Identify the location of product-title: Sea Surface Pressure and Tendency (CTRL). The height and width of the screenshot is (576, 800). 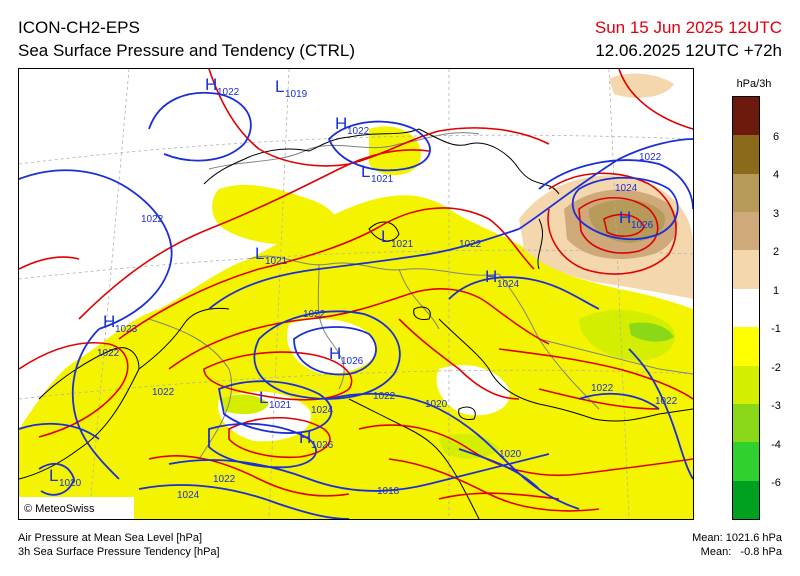
(187, 50).